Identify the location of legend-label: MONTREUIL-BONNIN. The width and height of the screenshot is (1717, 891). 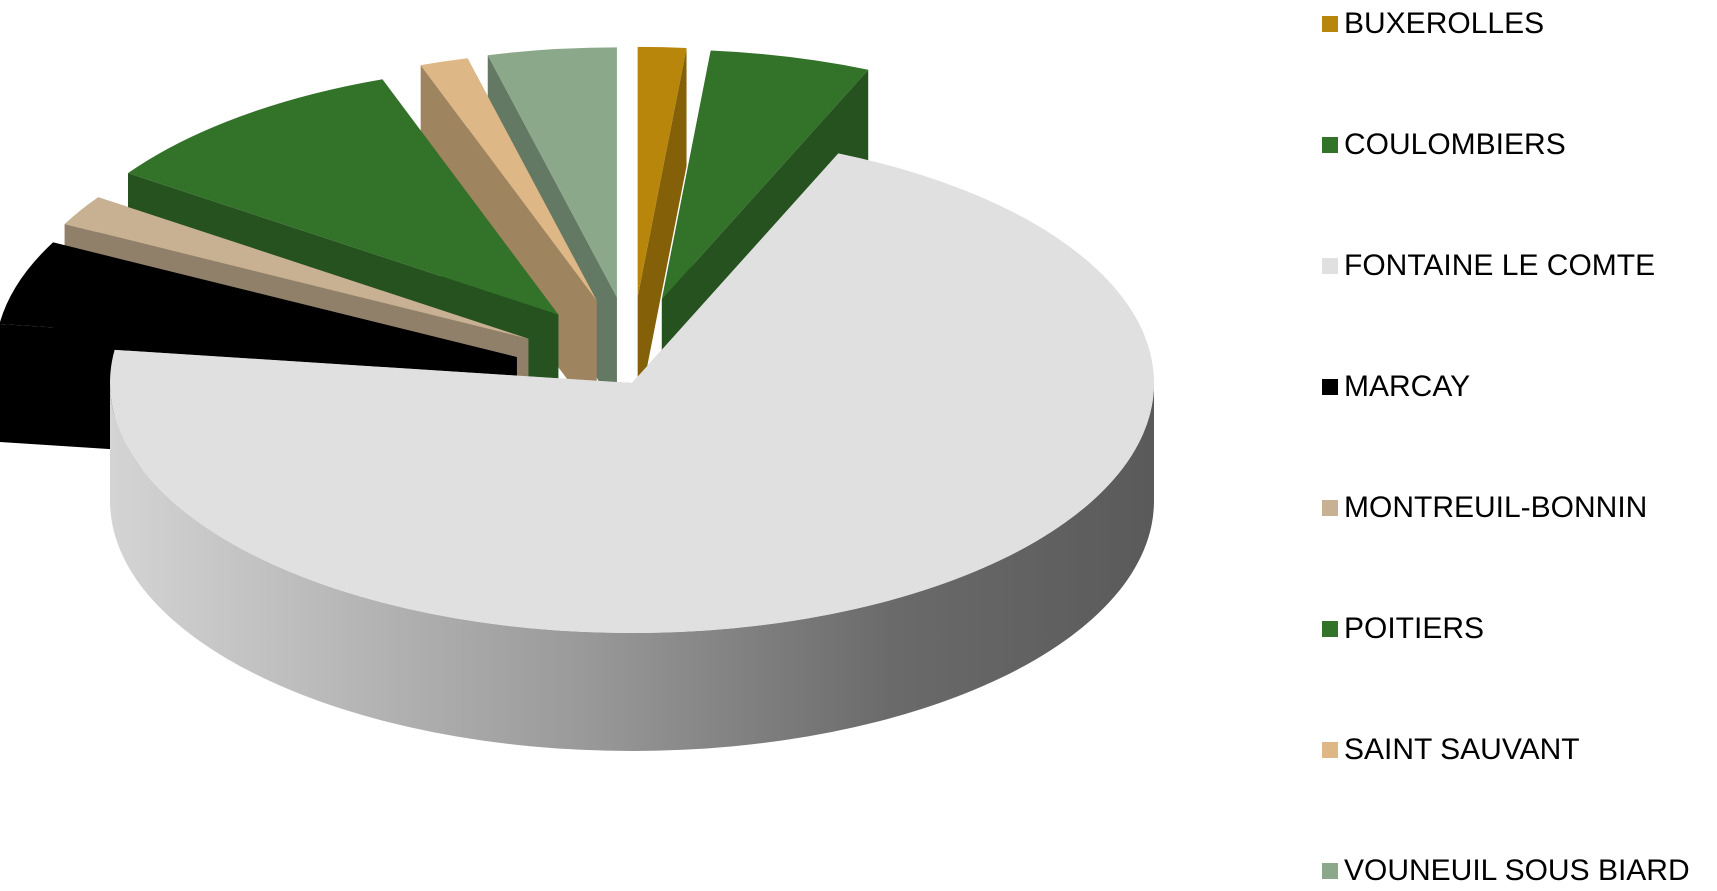
(1496, 507).